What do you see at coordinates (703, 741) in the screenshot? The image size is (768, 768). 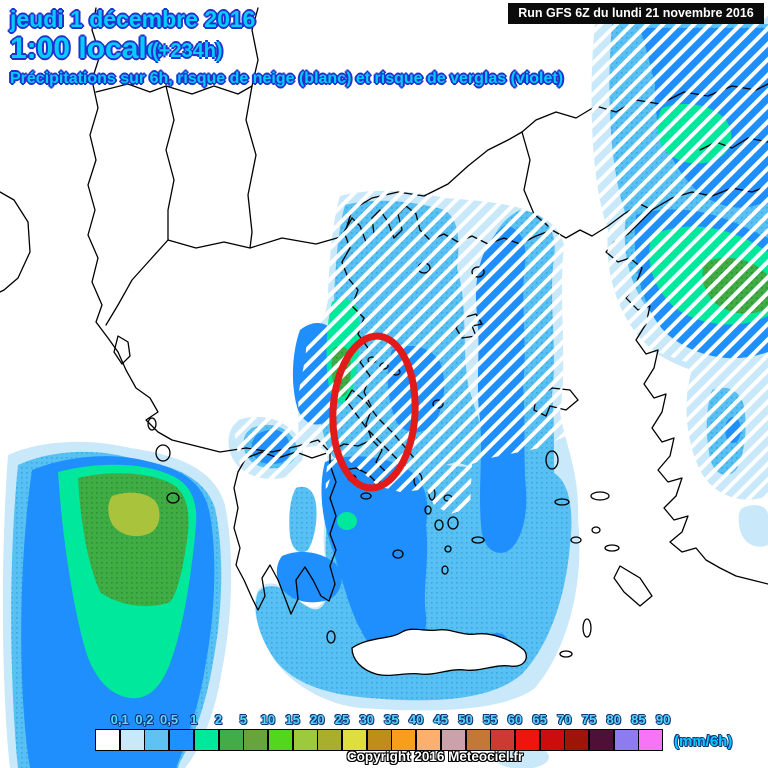 I see `legend-unit-label: (mm/6h)` at bounding box center [703, 741].